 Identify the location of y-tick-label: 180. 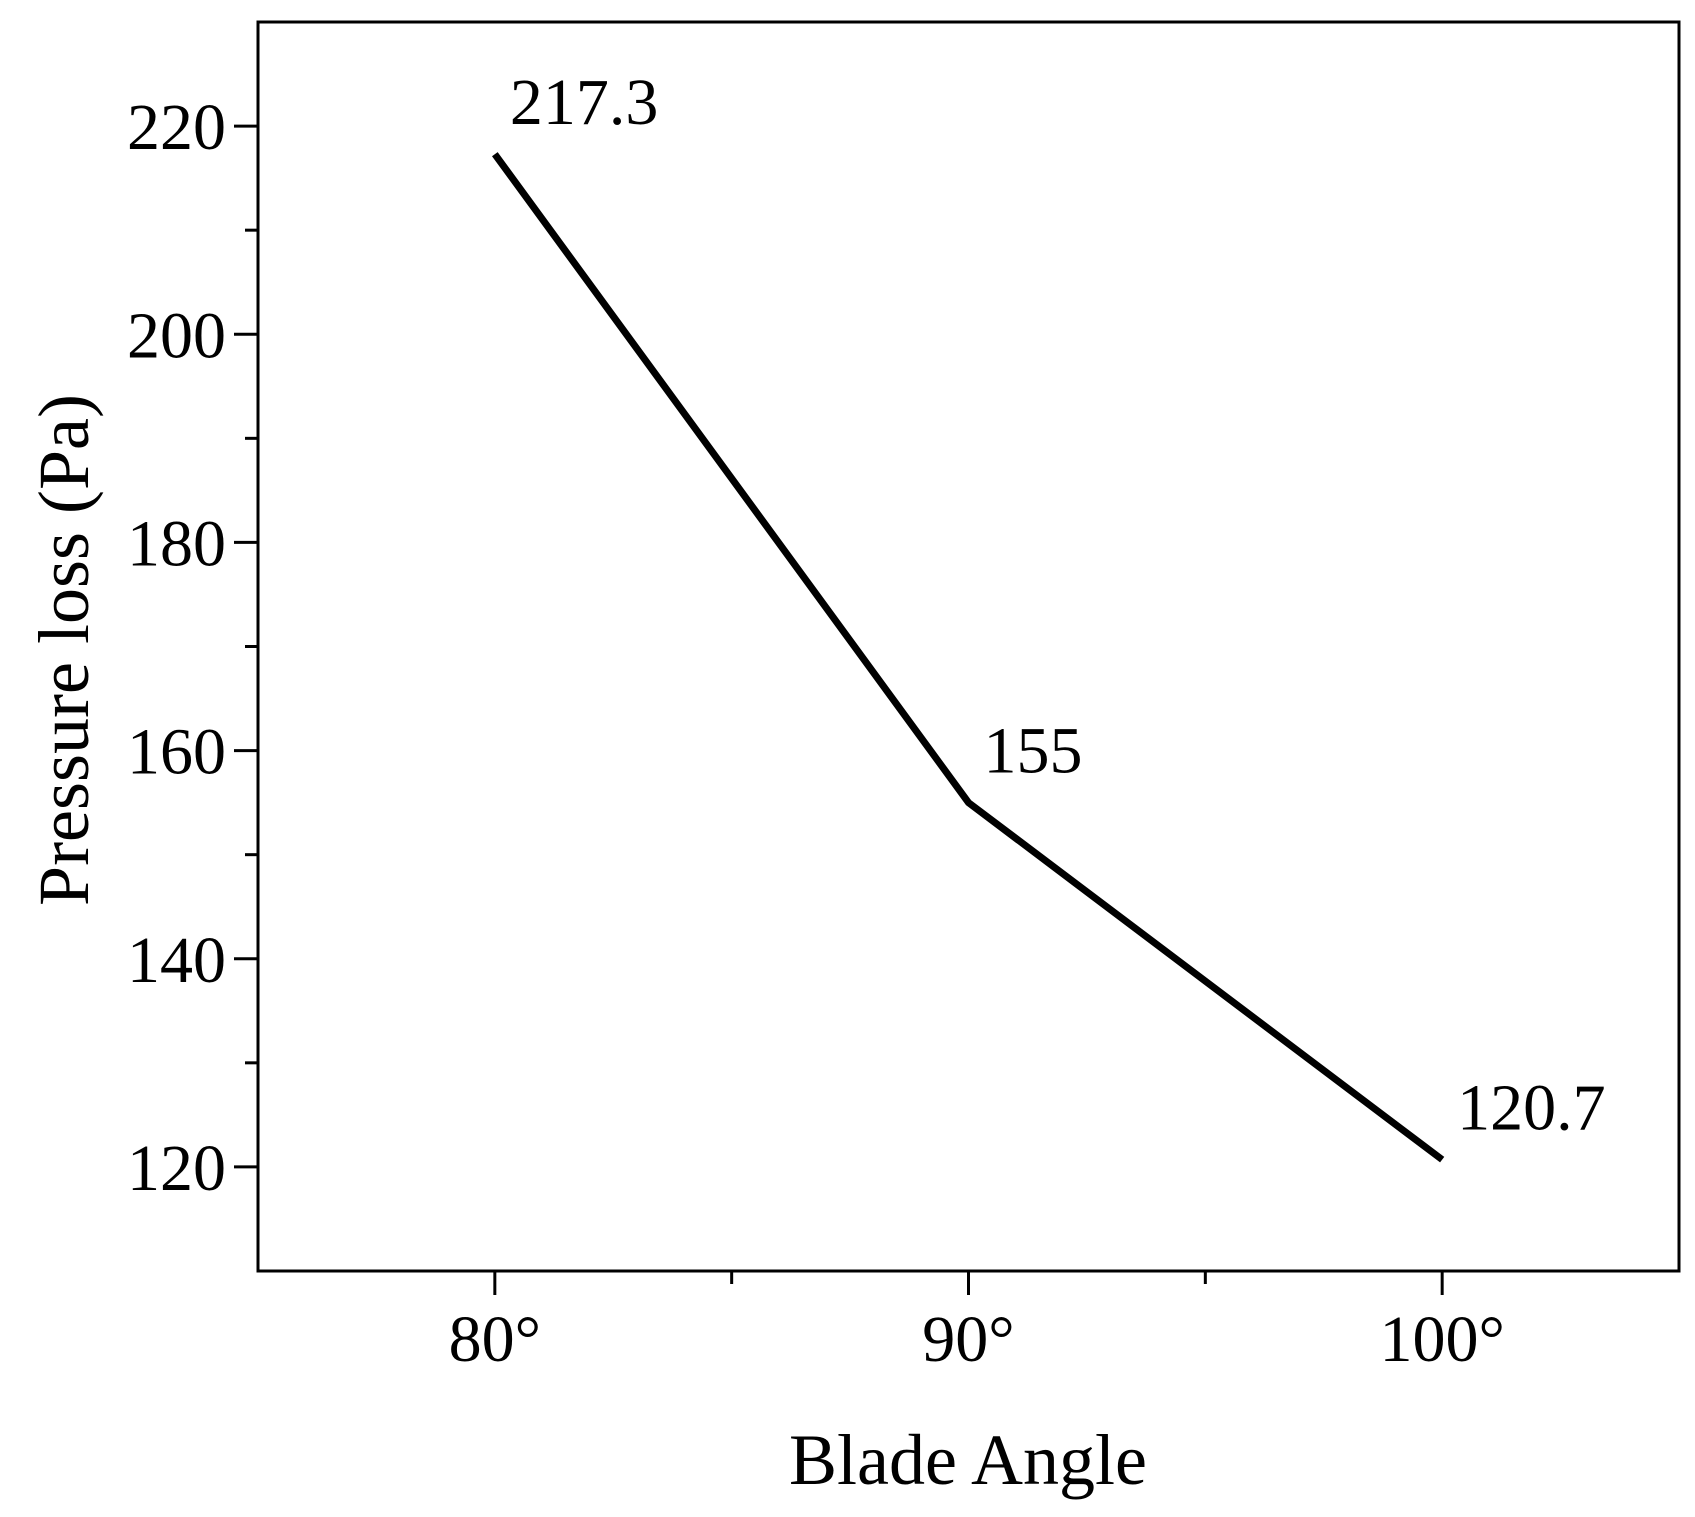
(176, 543).